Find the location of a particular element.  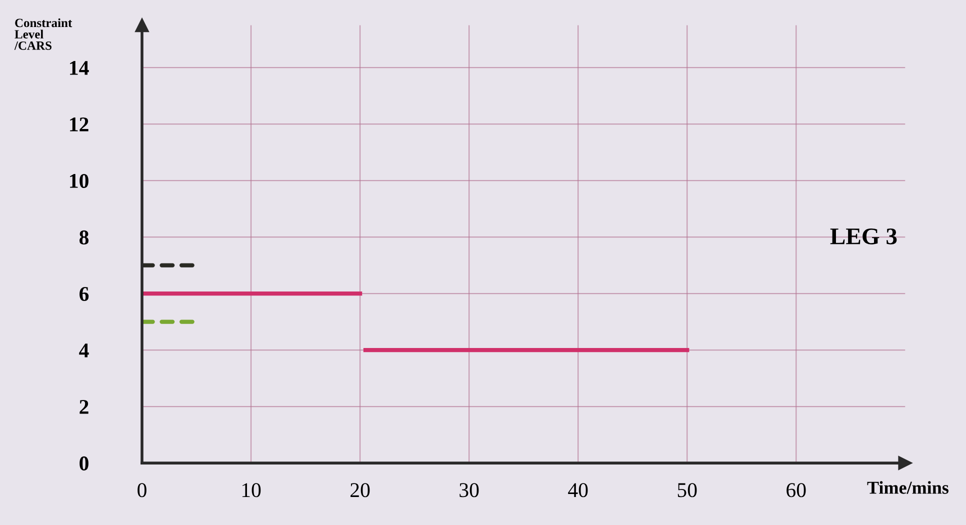

y-tick-label: 0 is located at coordinates (84, 463).